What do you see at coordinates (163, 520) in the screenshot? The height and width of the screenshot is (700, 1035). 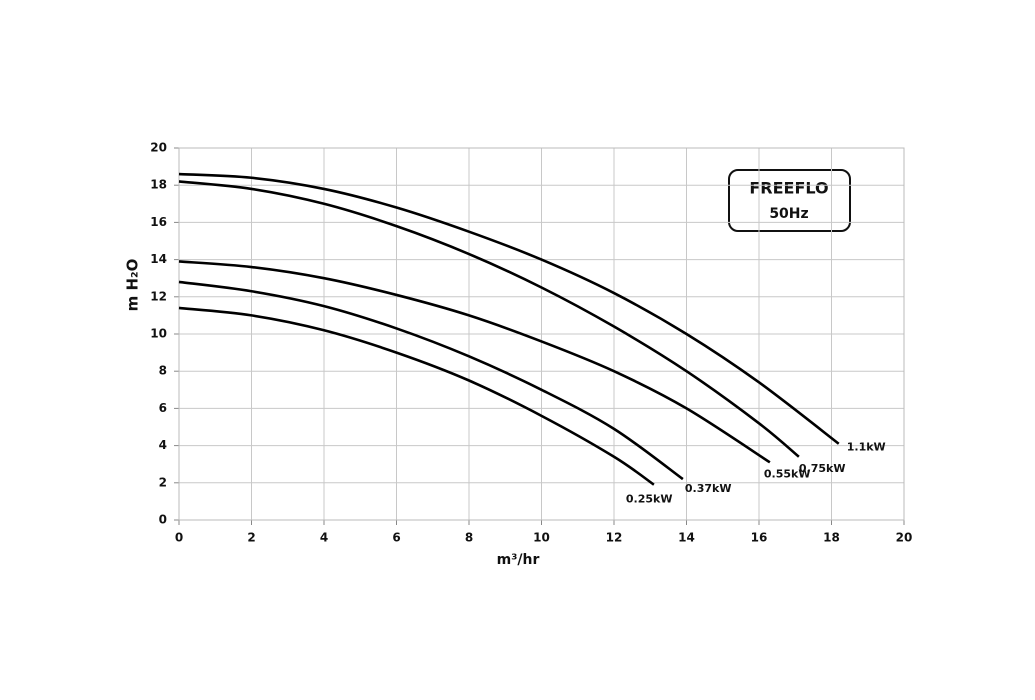 I see `y-tick-label: 0` at bounding box center [163, 520].